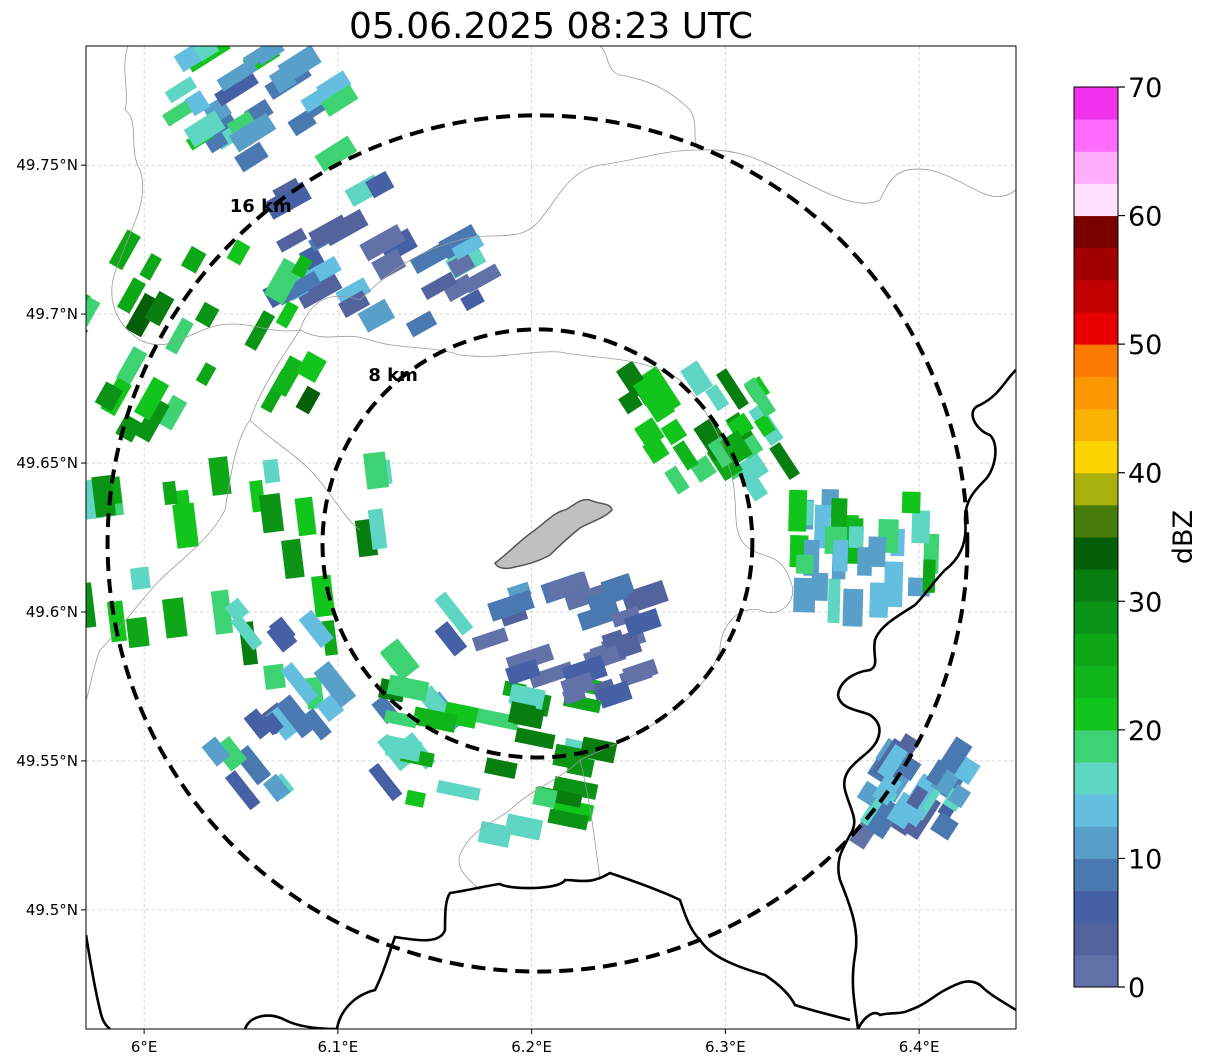  I want to click on admin-boundary-west, so click(206, 196).